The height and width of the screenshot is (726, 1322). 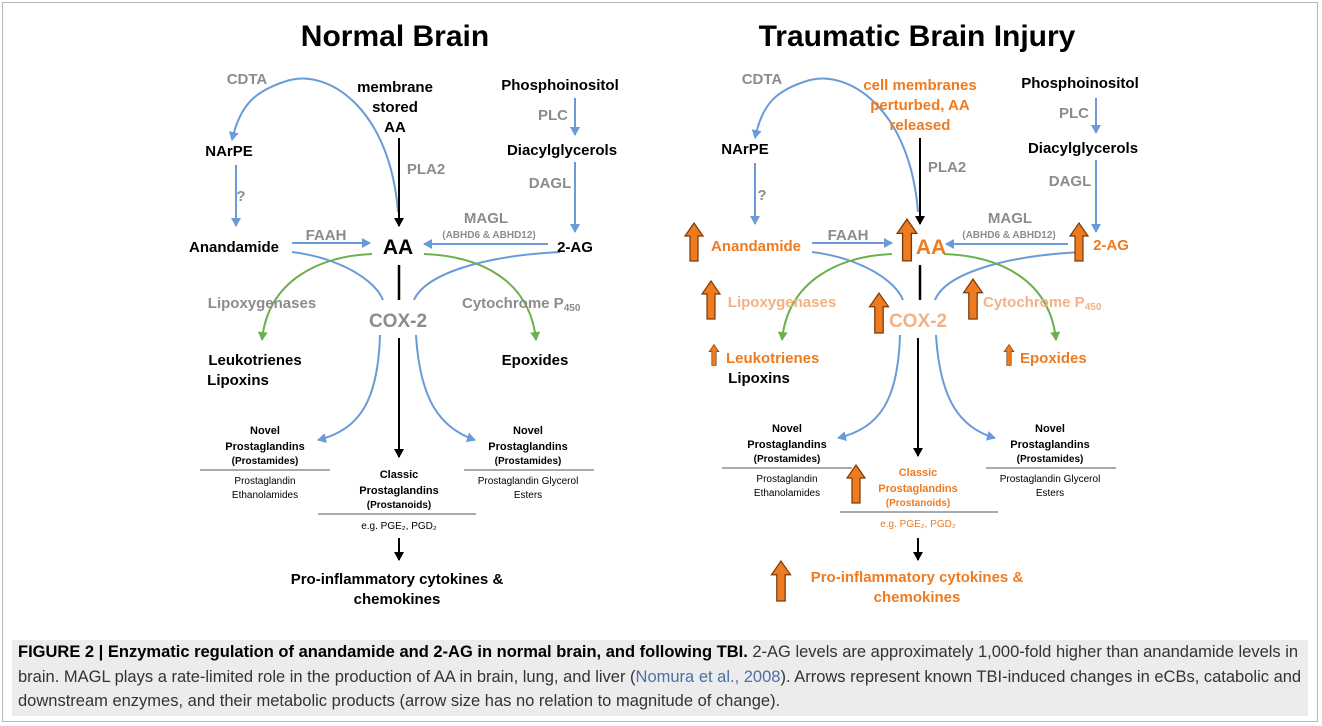 I want to click on tbi-label-magl-sub: (ABHD6 & ABHD12), so click(x=1009, y=235).